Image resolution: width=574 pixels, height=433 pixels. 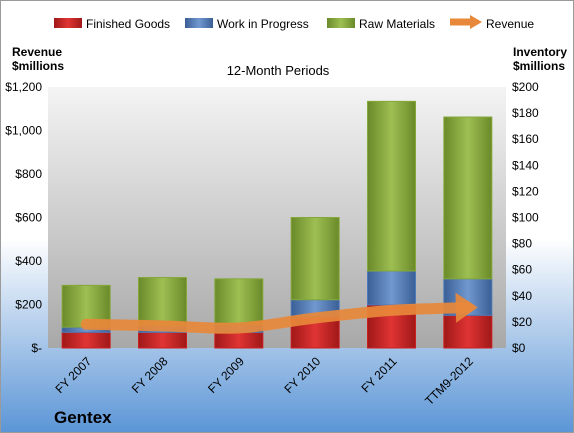 What do you see at coordinates (510, 24) in the screenshot?
I see `legend-label-revenue: Revenue` at bounding box center [510, 24].